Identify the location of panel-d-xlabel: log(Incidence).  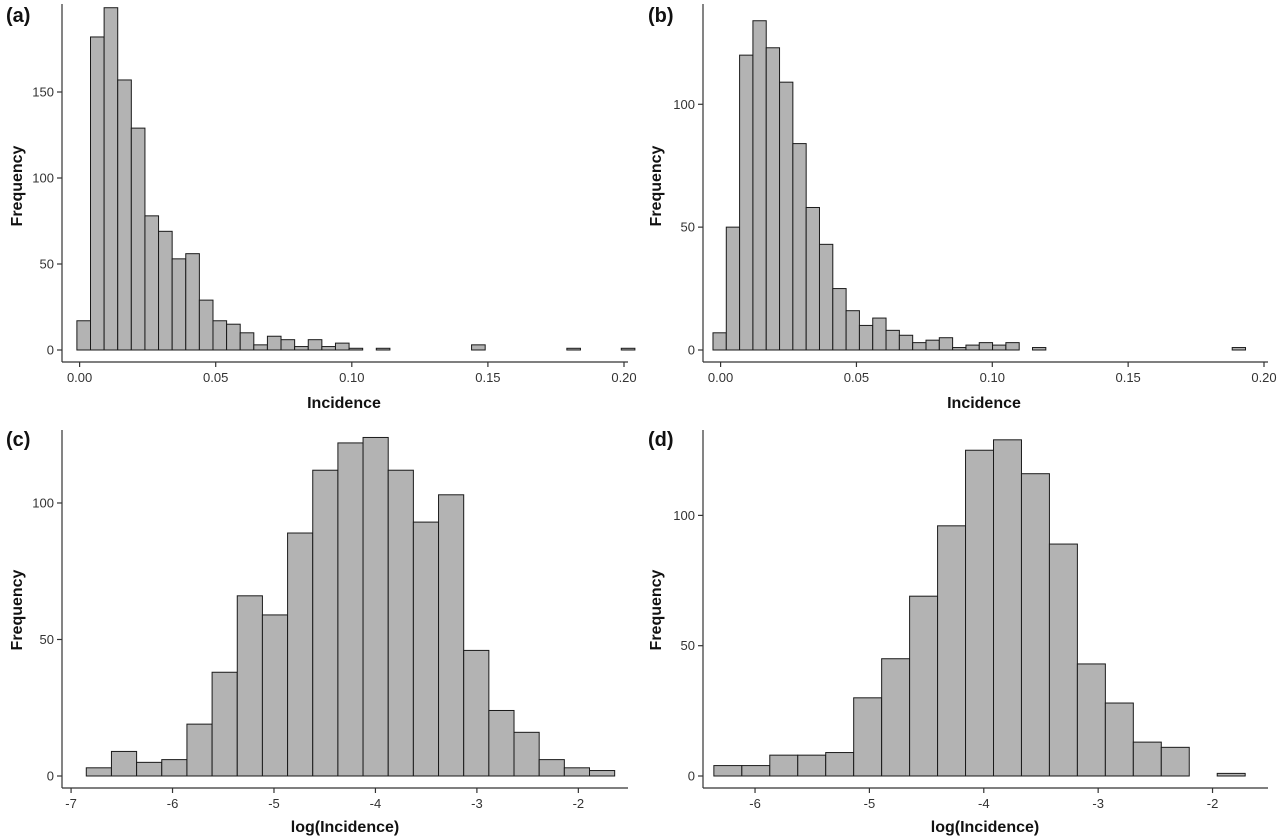
(985, 827).